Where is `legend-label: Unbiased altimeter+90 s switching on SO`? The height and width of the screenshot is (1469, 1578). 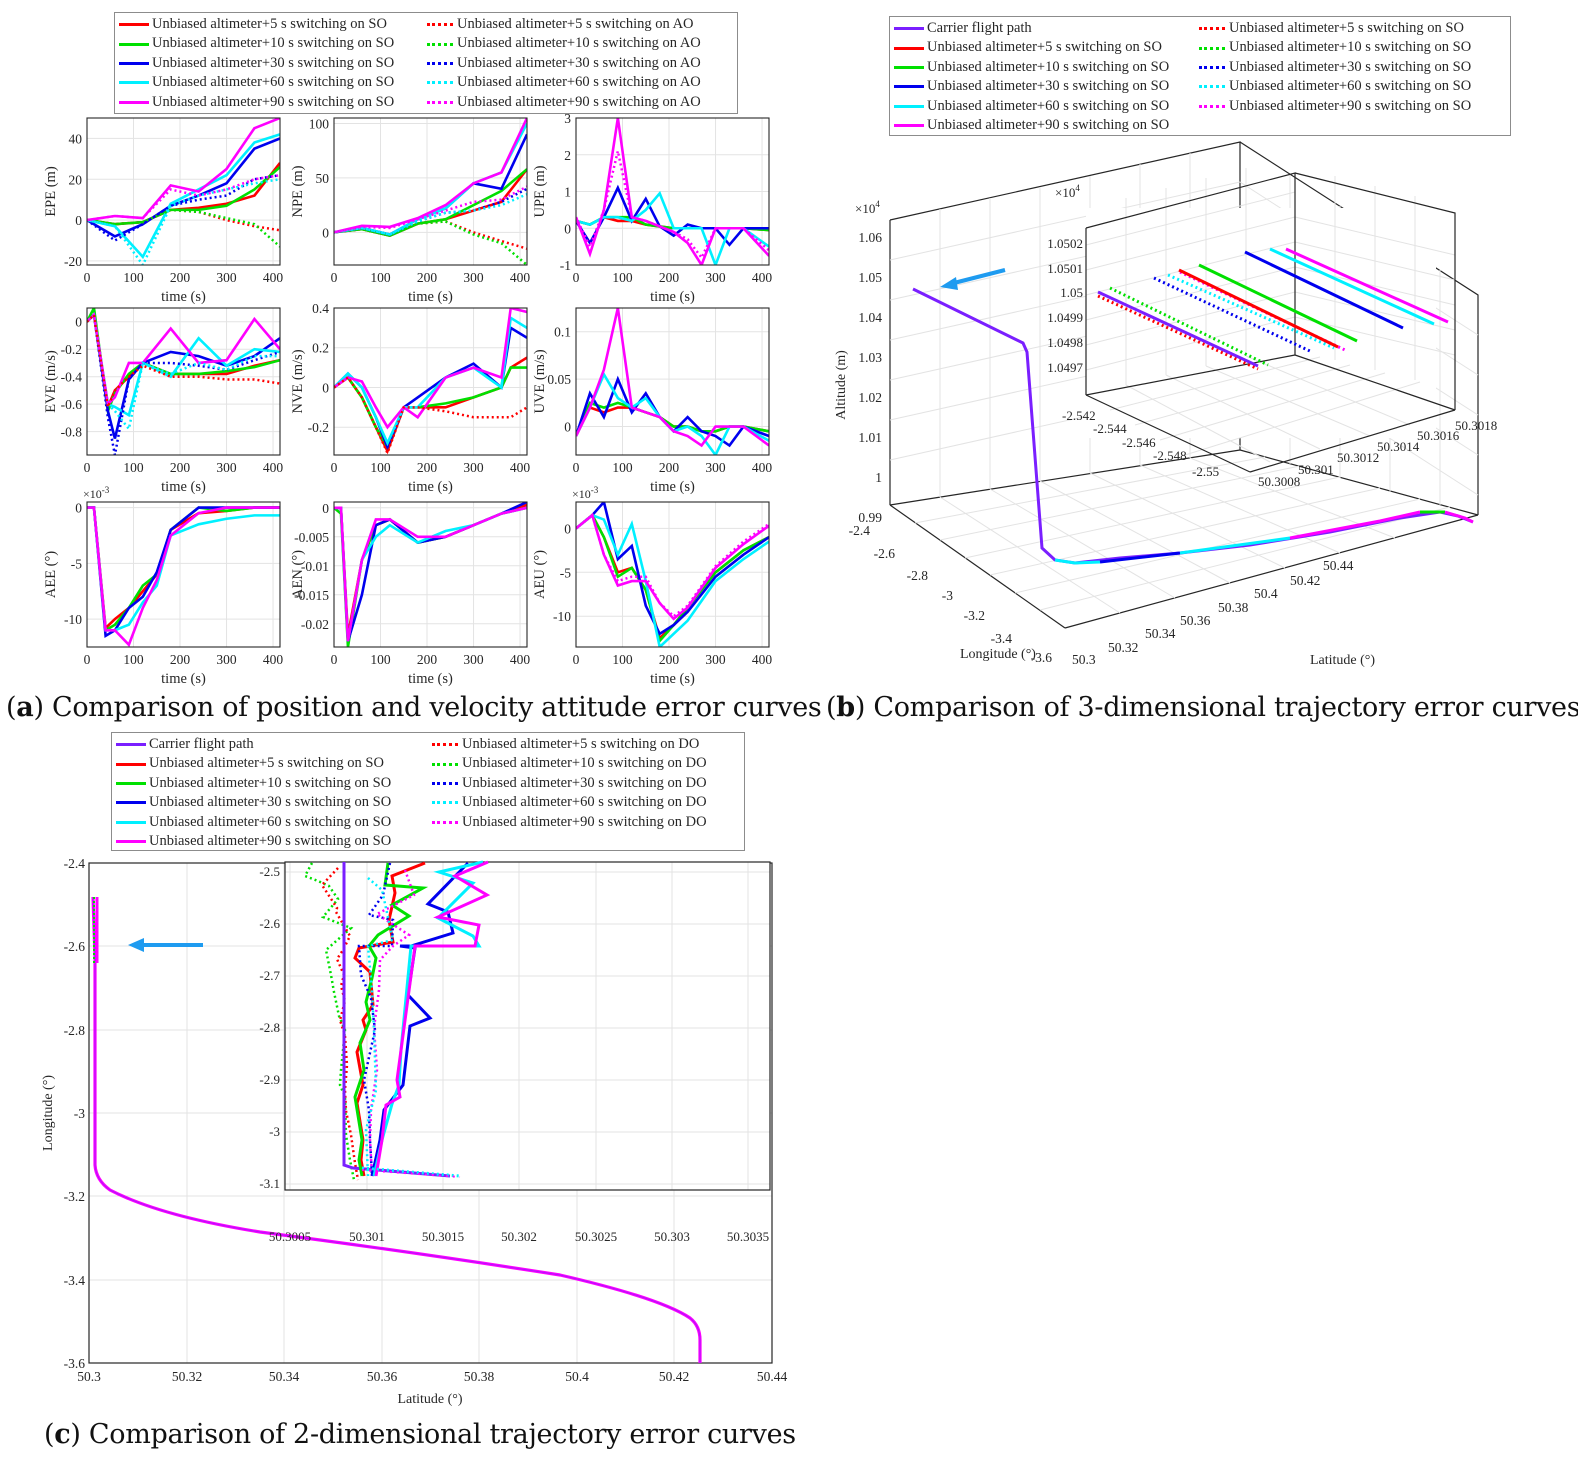
legend-label: Unbiased altimeter+90 s switching on SO is located at coordinates (270, 841).